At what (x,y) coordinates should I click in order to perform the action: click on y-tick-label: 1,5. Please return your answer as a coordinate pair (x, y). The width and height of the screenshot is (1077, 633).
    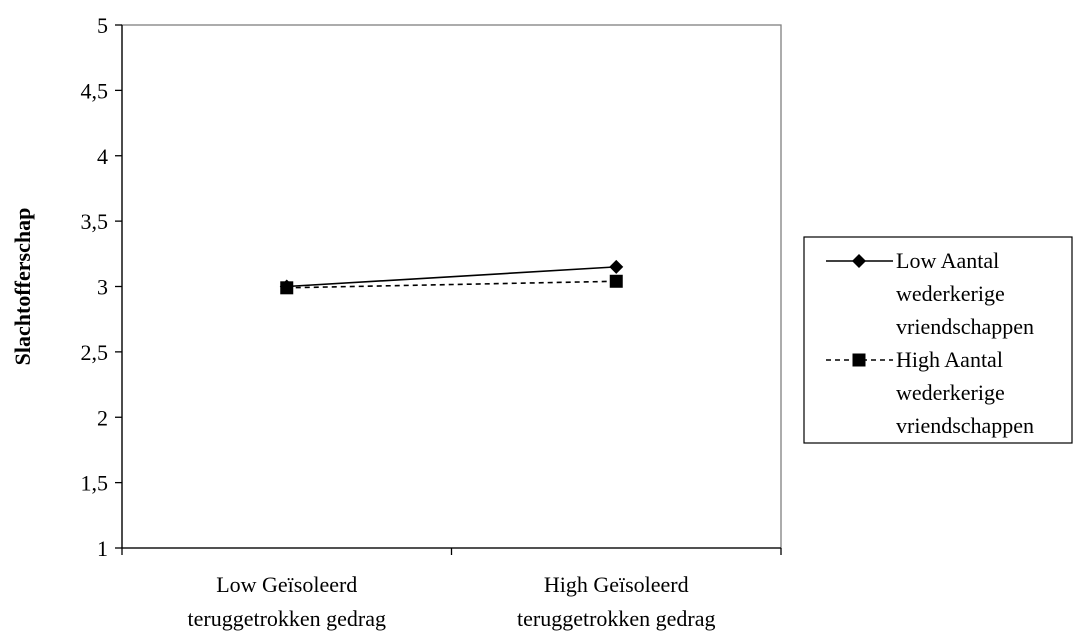
    Looking at the image, I should click on (95, 483).